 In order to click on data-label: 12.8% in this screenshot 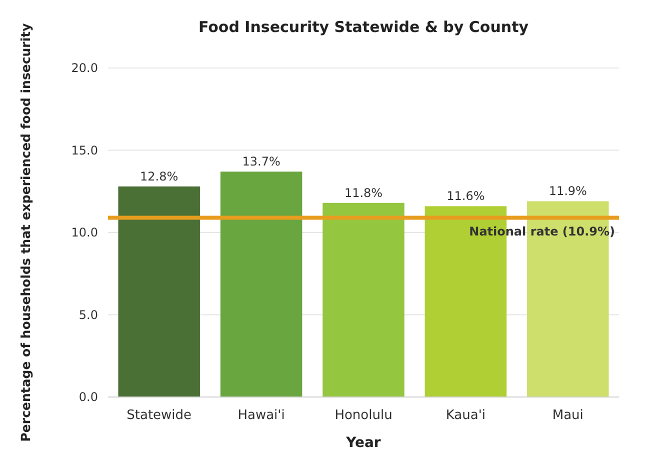, I will do `click(159, 176)`.